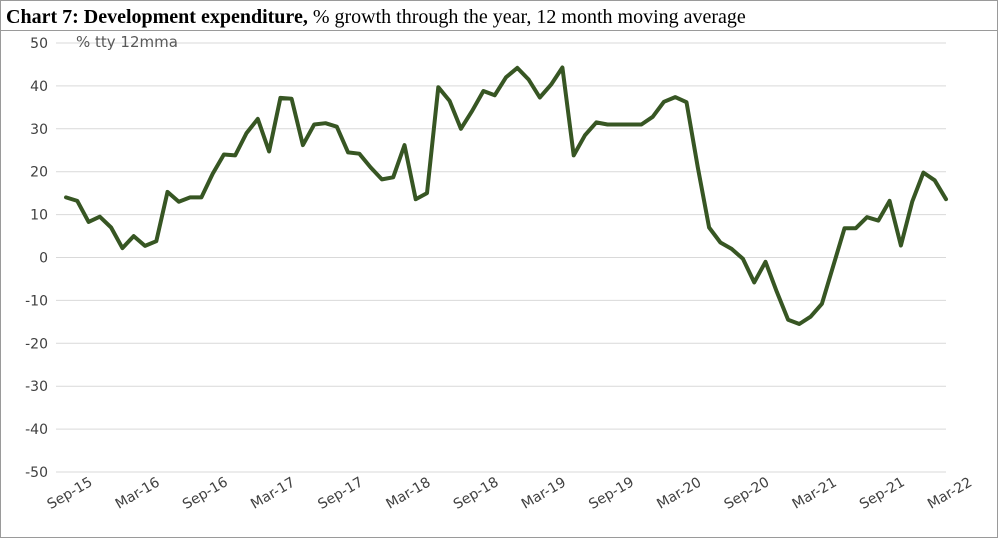 Image resolution: width=1000 pixels, height=540 pixels. I want to click on x-tick-label: Mar-22, so click(950, 494).